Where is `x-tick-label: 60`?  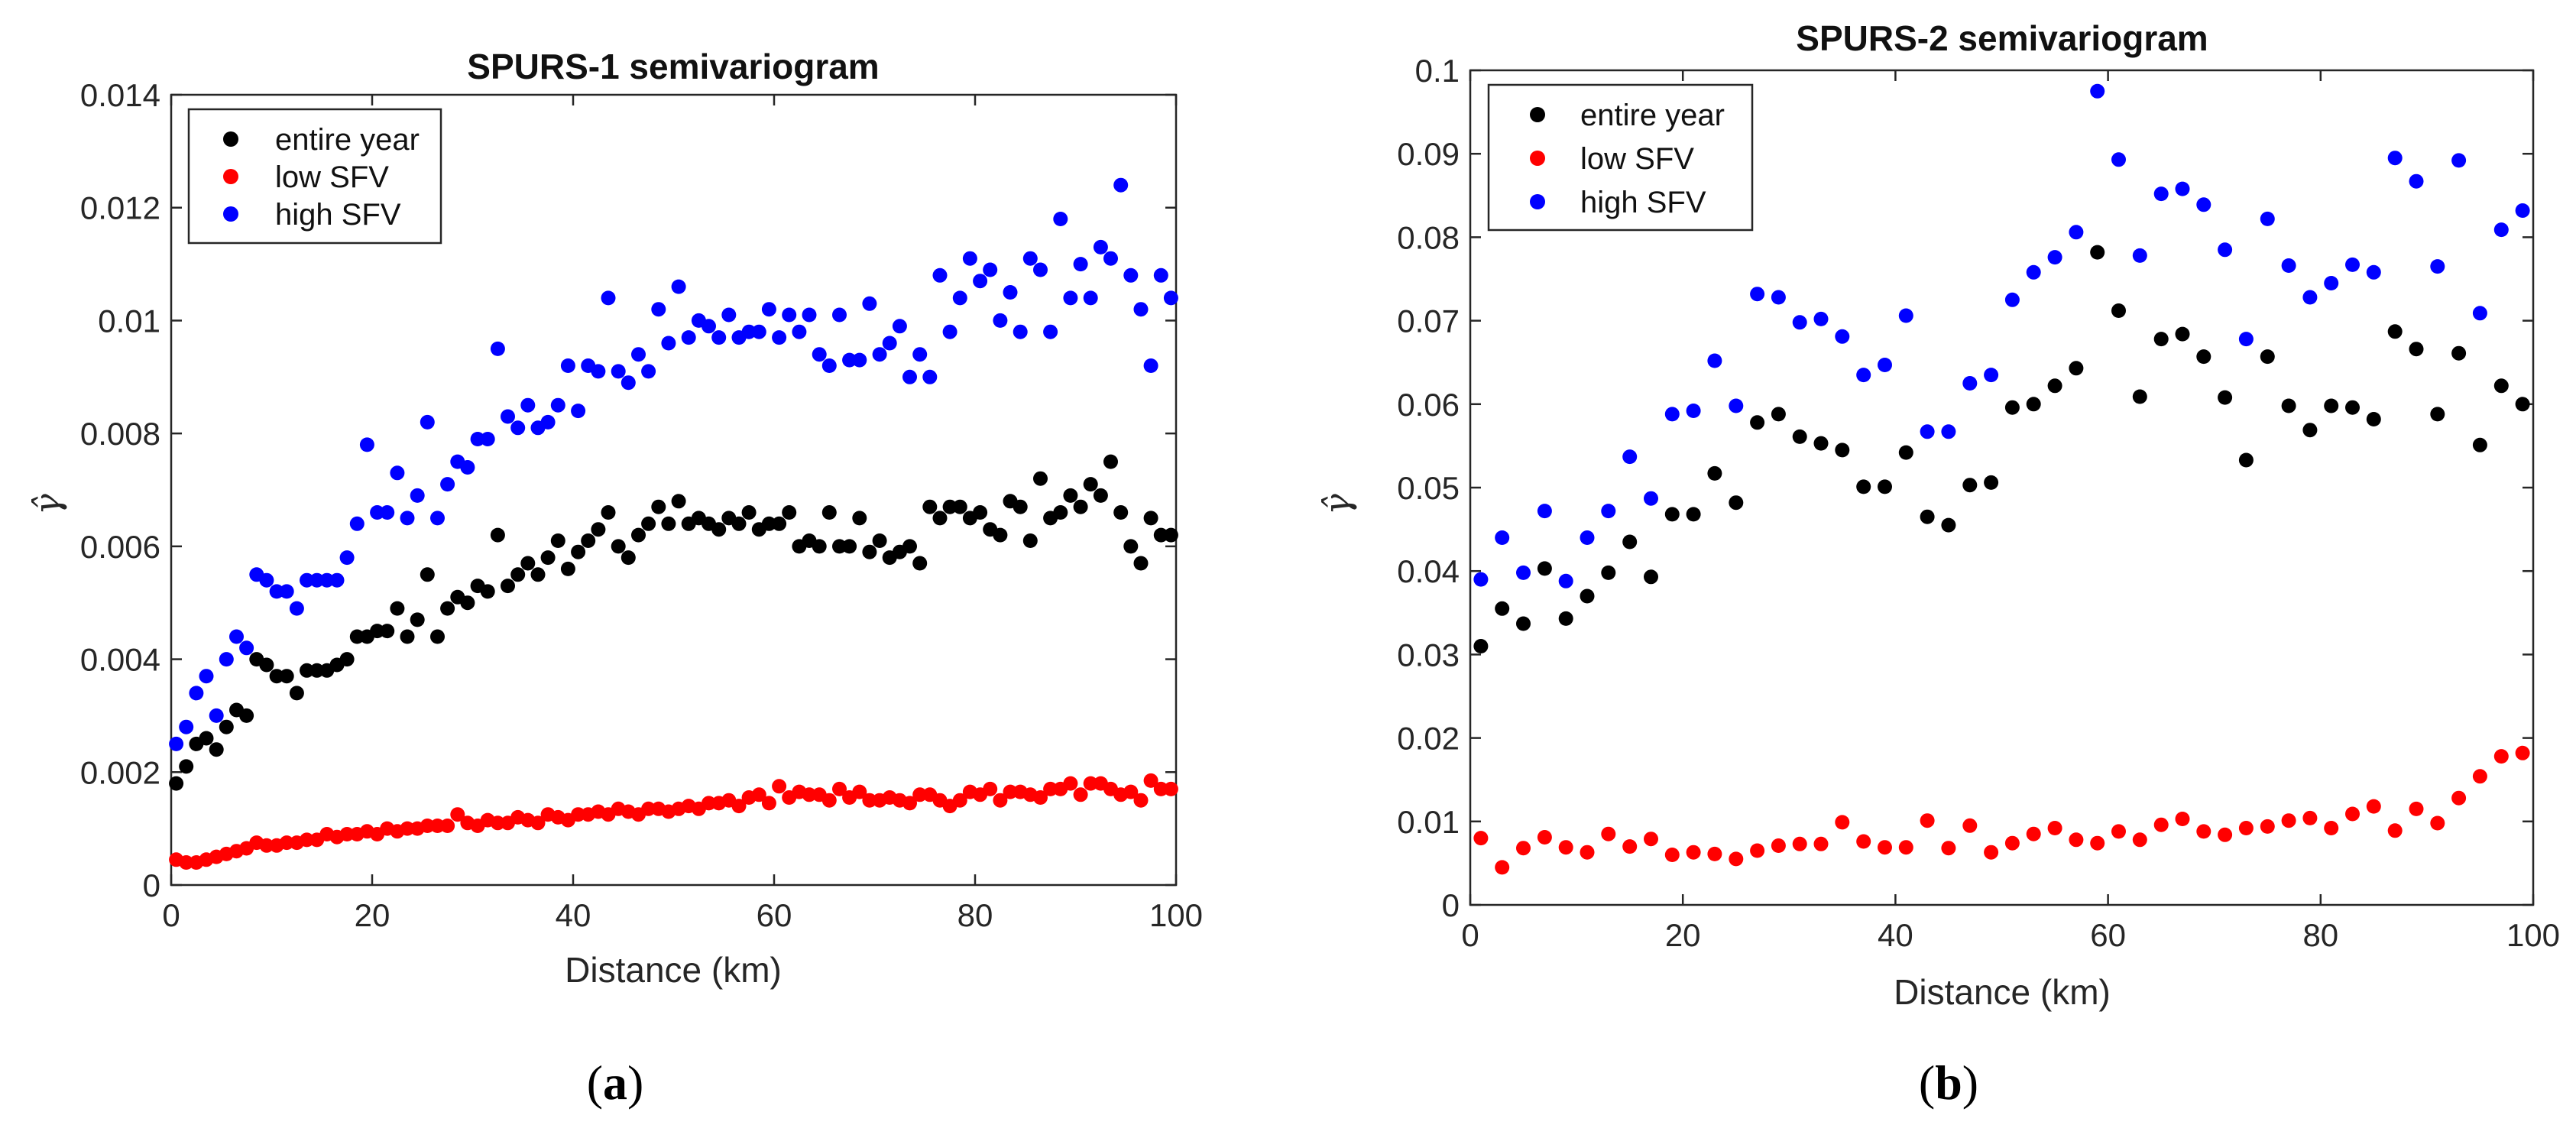 x-tick-label: 60 is located at coordinates (2108, 935).